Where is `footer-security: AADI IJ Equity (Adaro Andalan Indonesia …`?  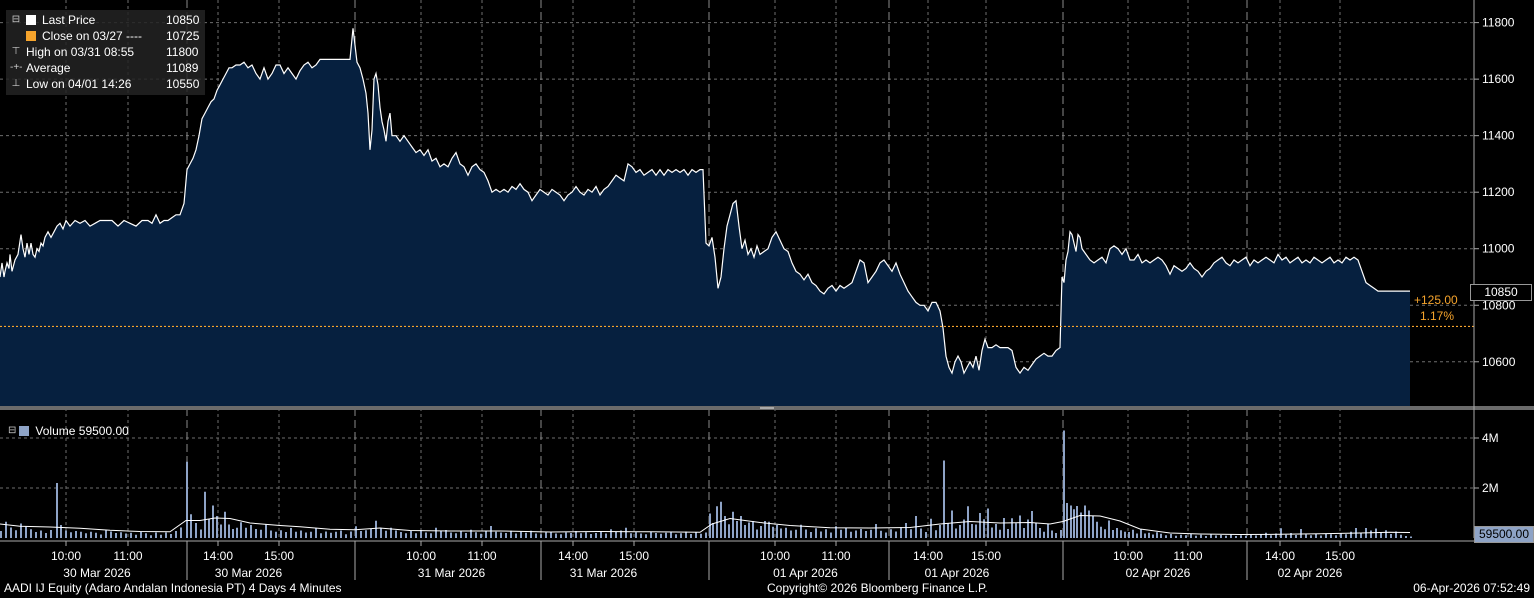 footer-security: AADI IJ Equity (Adaro Andalan Indonesia … is located at coordinates (173, 588).